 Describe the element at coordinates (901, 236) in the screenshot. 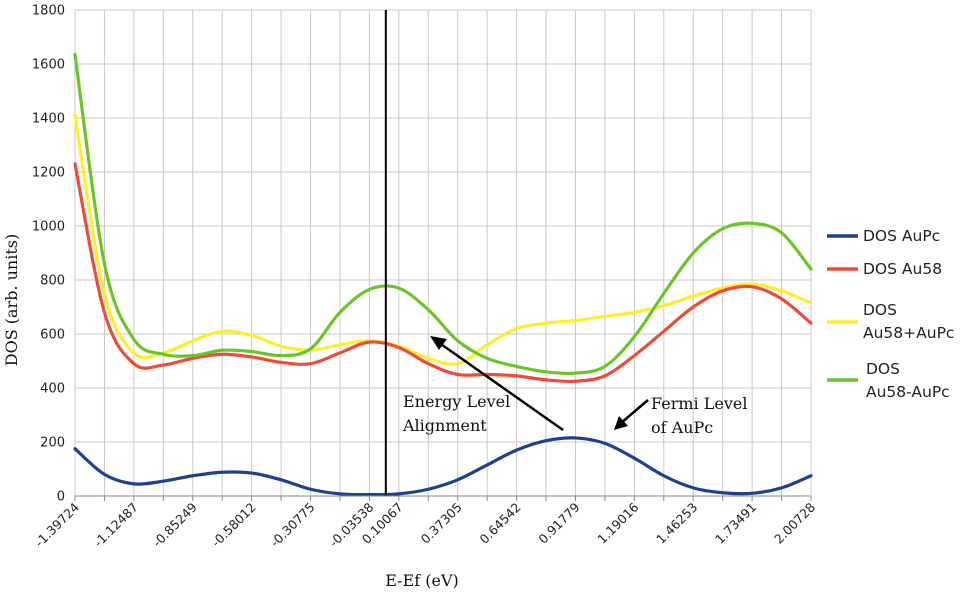

I see `legend-label-aupc: DOS AuPc` at that location.